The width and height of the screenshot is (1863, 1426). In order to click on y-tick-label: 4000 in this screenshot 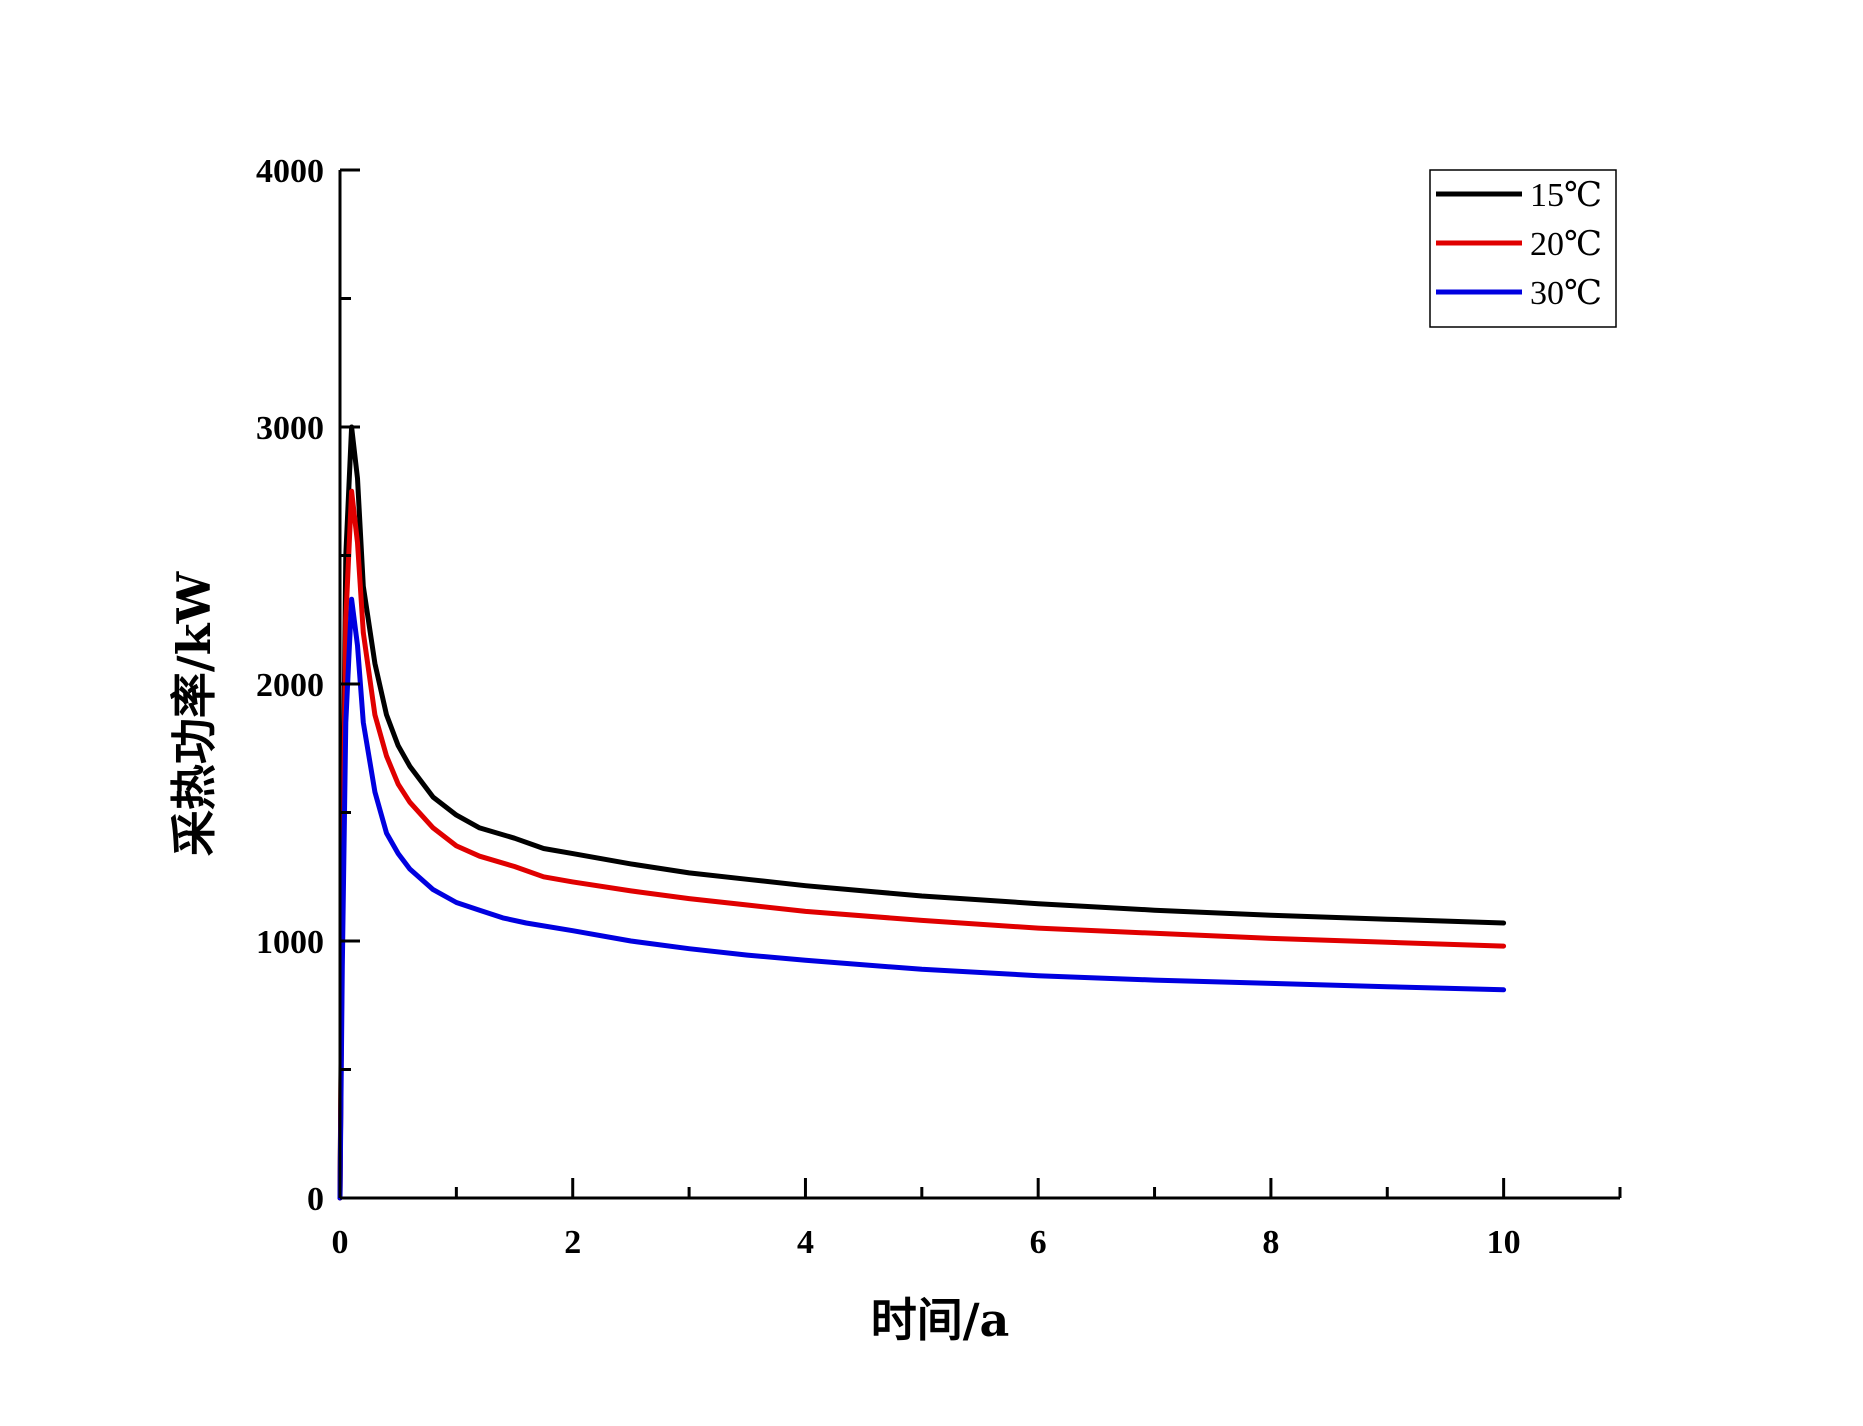, I will do `click(290, 171)`.